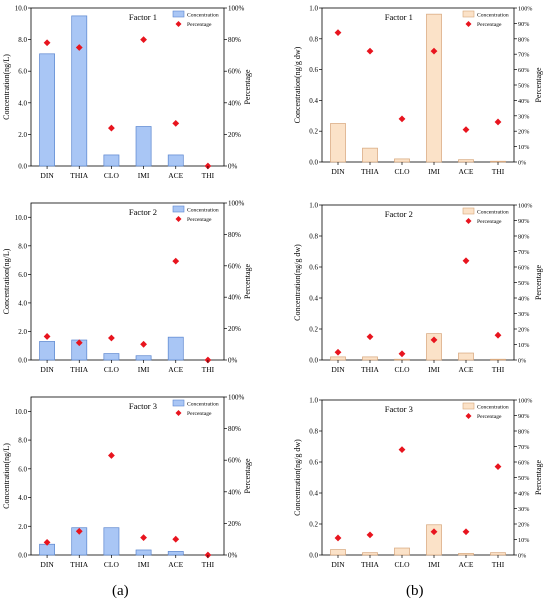 This screenshot has width=550, height=615. Describe the element at coordinates (313, 70) in the screenshot. I see `y-tick-label: 0.6` at that location.